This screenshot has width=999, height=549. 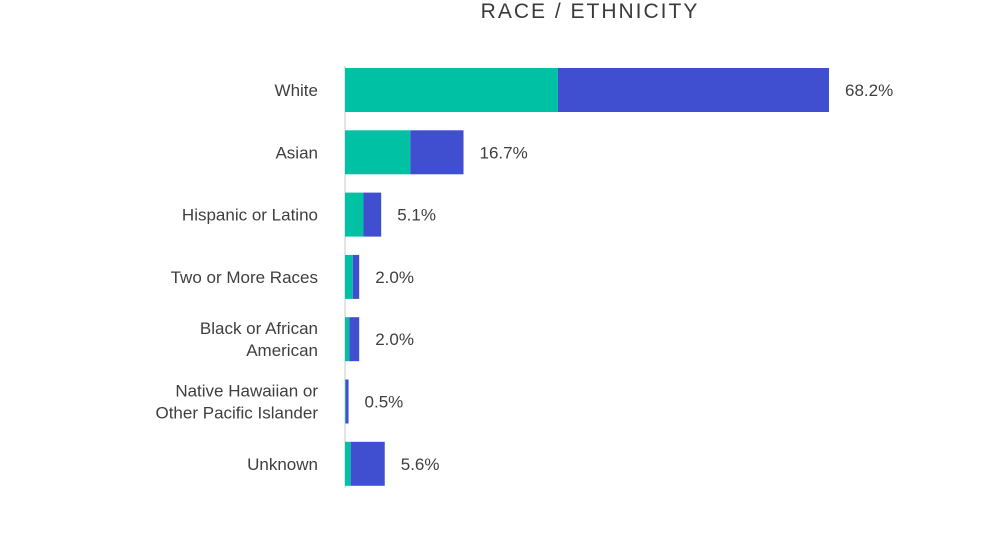 I want to click on value-label: 5.1%, so click(x=416, y=215).